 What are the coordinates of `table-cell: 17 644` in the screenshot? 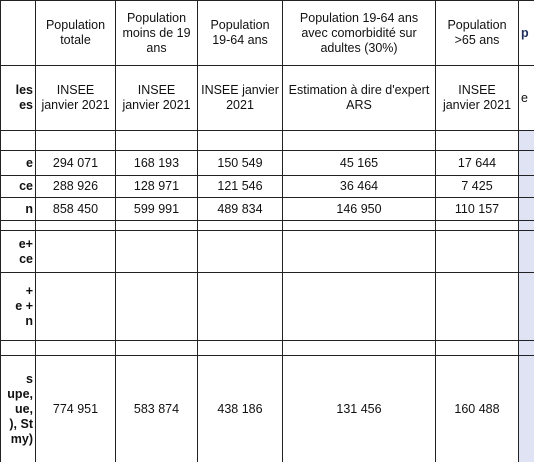 It's located at (477, 163).